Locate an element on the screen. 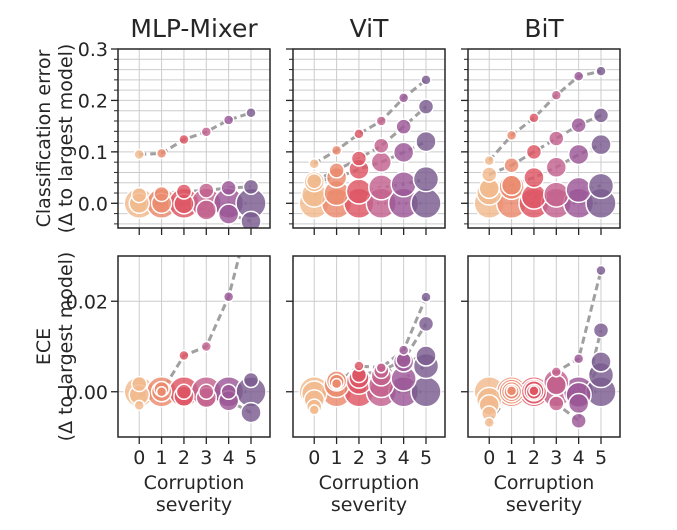 This screenshot has height=530, width=677. y-tick-label: 0.3 is located at coordinates (93, 50).